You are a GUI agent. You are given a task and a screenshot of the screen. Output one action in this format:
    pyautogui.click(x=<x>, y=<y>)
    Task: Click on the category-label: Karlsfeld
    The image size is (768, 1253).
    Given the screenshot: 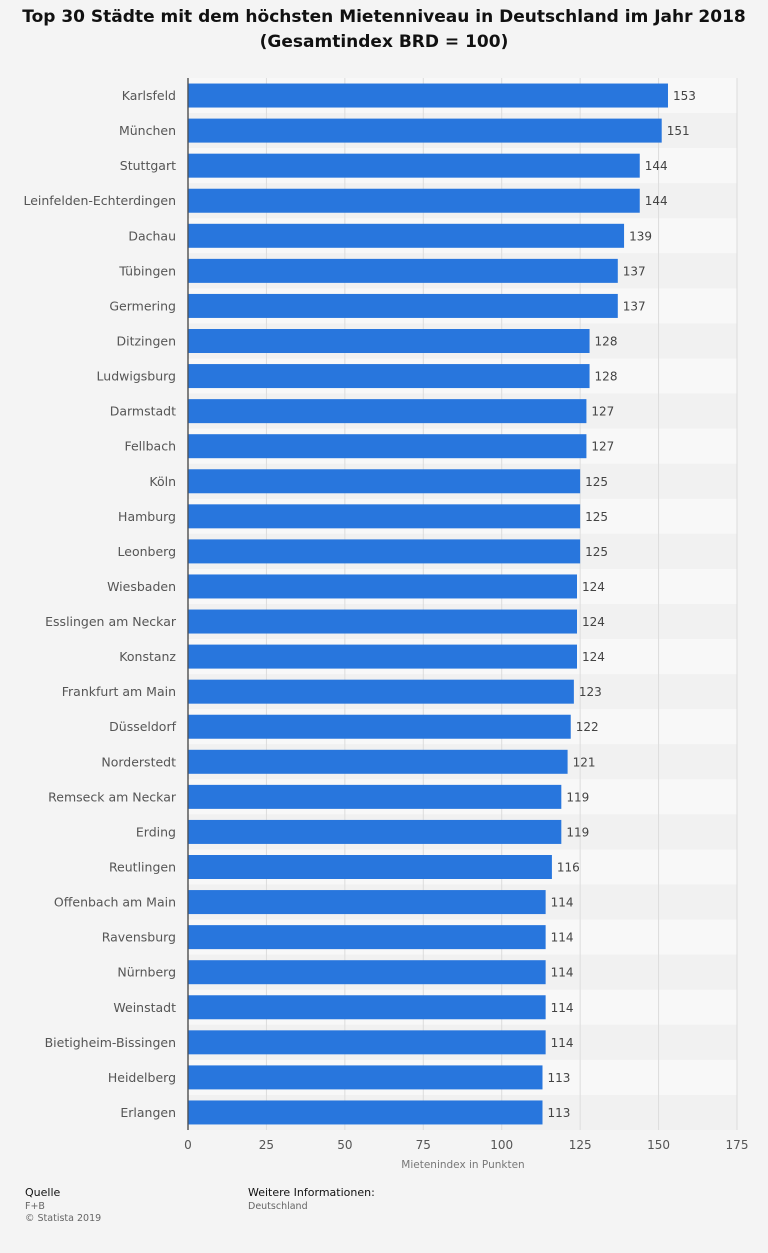 What is the action you would take?
    pyautogui.click(x=149, y=95)
    